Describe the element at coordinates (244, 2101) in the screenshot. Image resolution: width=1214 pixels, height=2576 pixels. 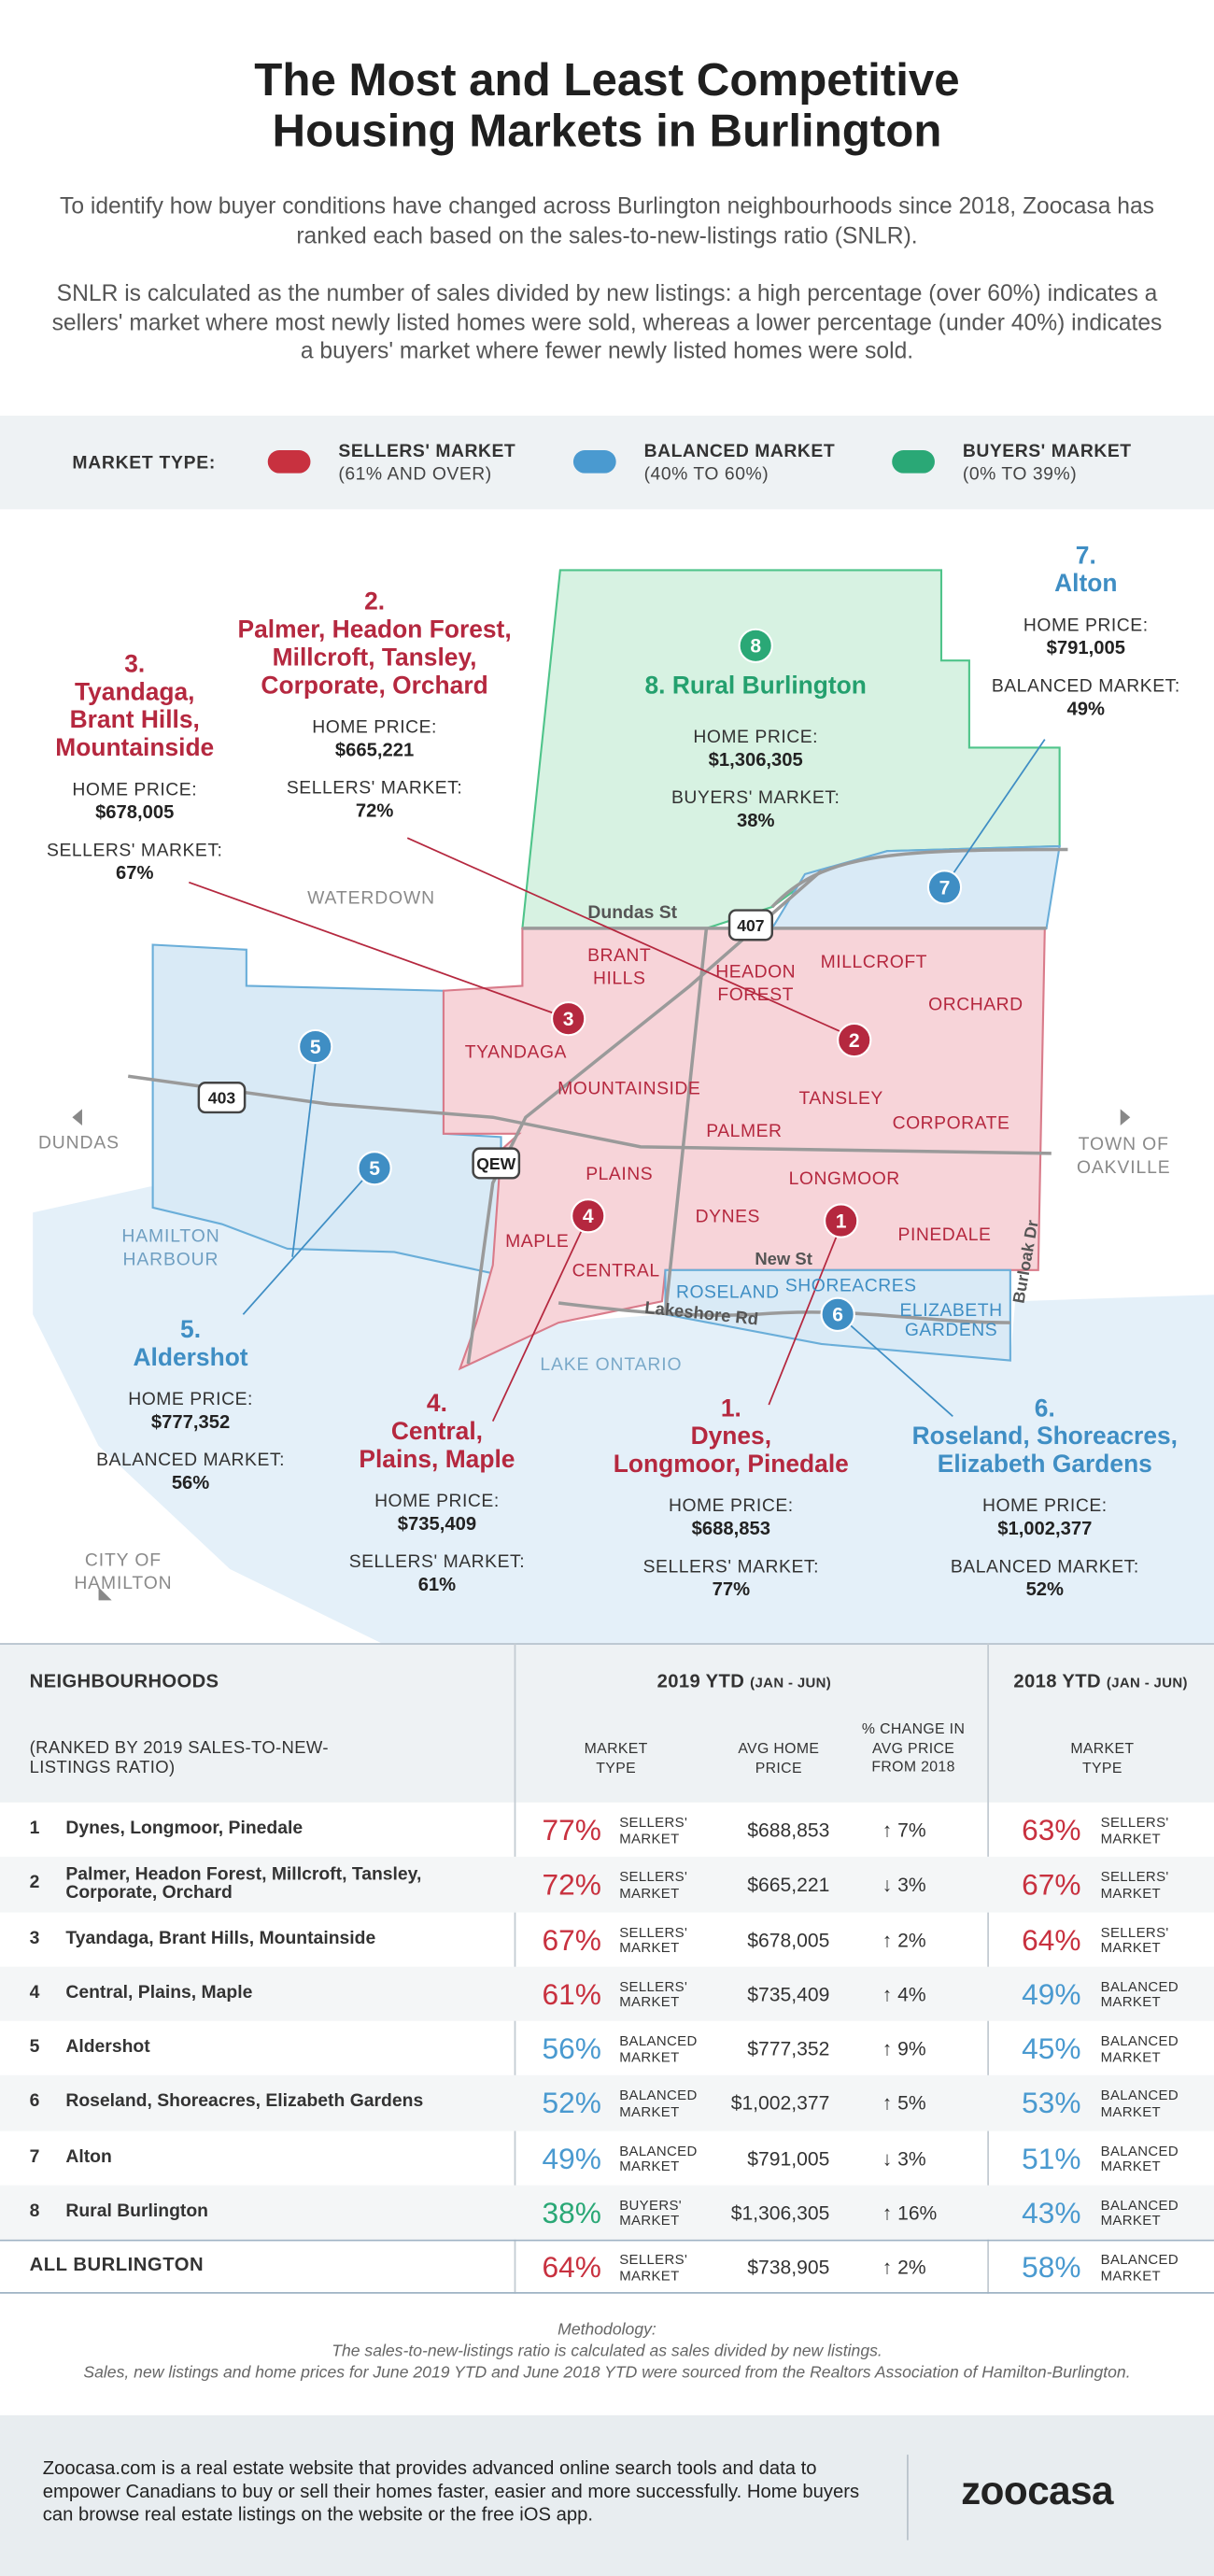
I see `neighbourhood: Roseland, Shoreacres, Elizabeth Gardens` at that location.